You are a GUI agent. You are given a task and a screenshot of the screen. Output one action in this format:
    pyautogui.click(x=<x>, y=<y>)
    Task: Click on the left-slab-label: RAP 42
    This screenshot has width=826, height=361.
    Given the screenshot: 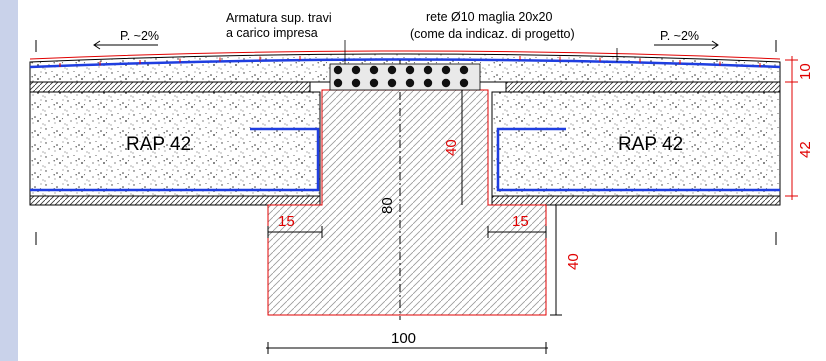 What is the action you would take?
    pyautogui.click(x=158, y=144)
    